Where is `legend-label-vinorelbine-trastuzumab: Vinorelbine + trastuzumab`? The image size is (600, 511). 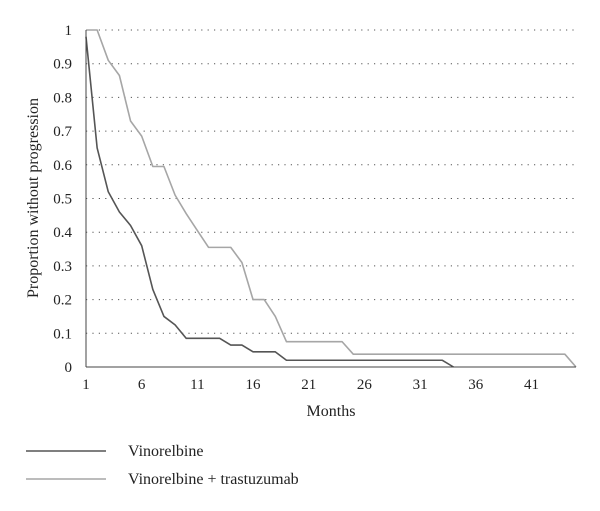
legend-label-vinorelbine-trastuzumab: Vinorelbine + trastuzumab is located at coordinates (213, 479).